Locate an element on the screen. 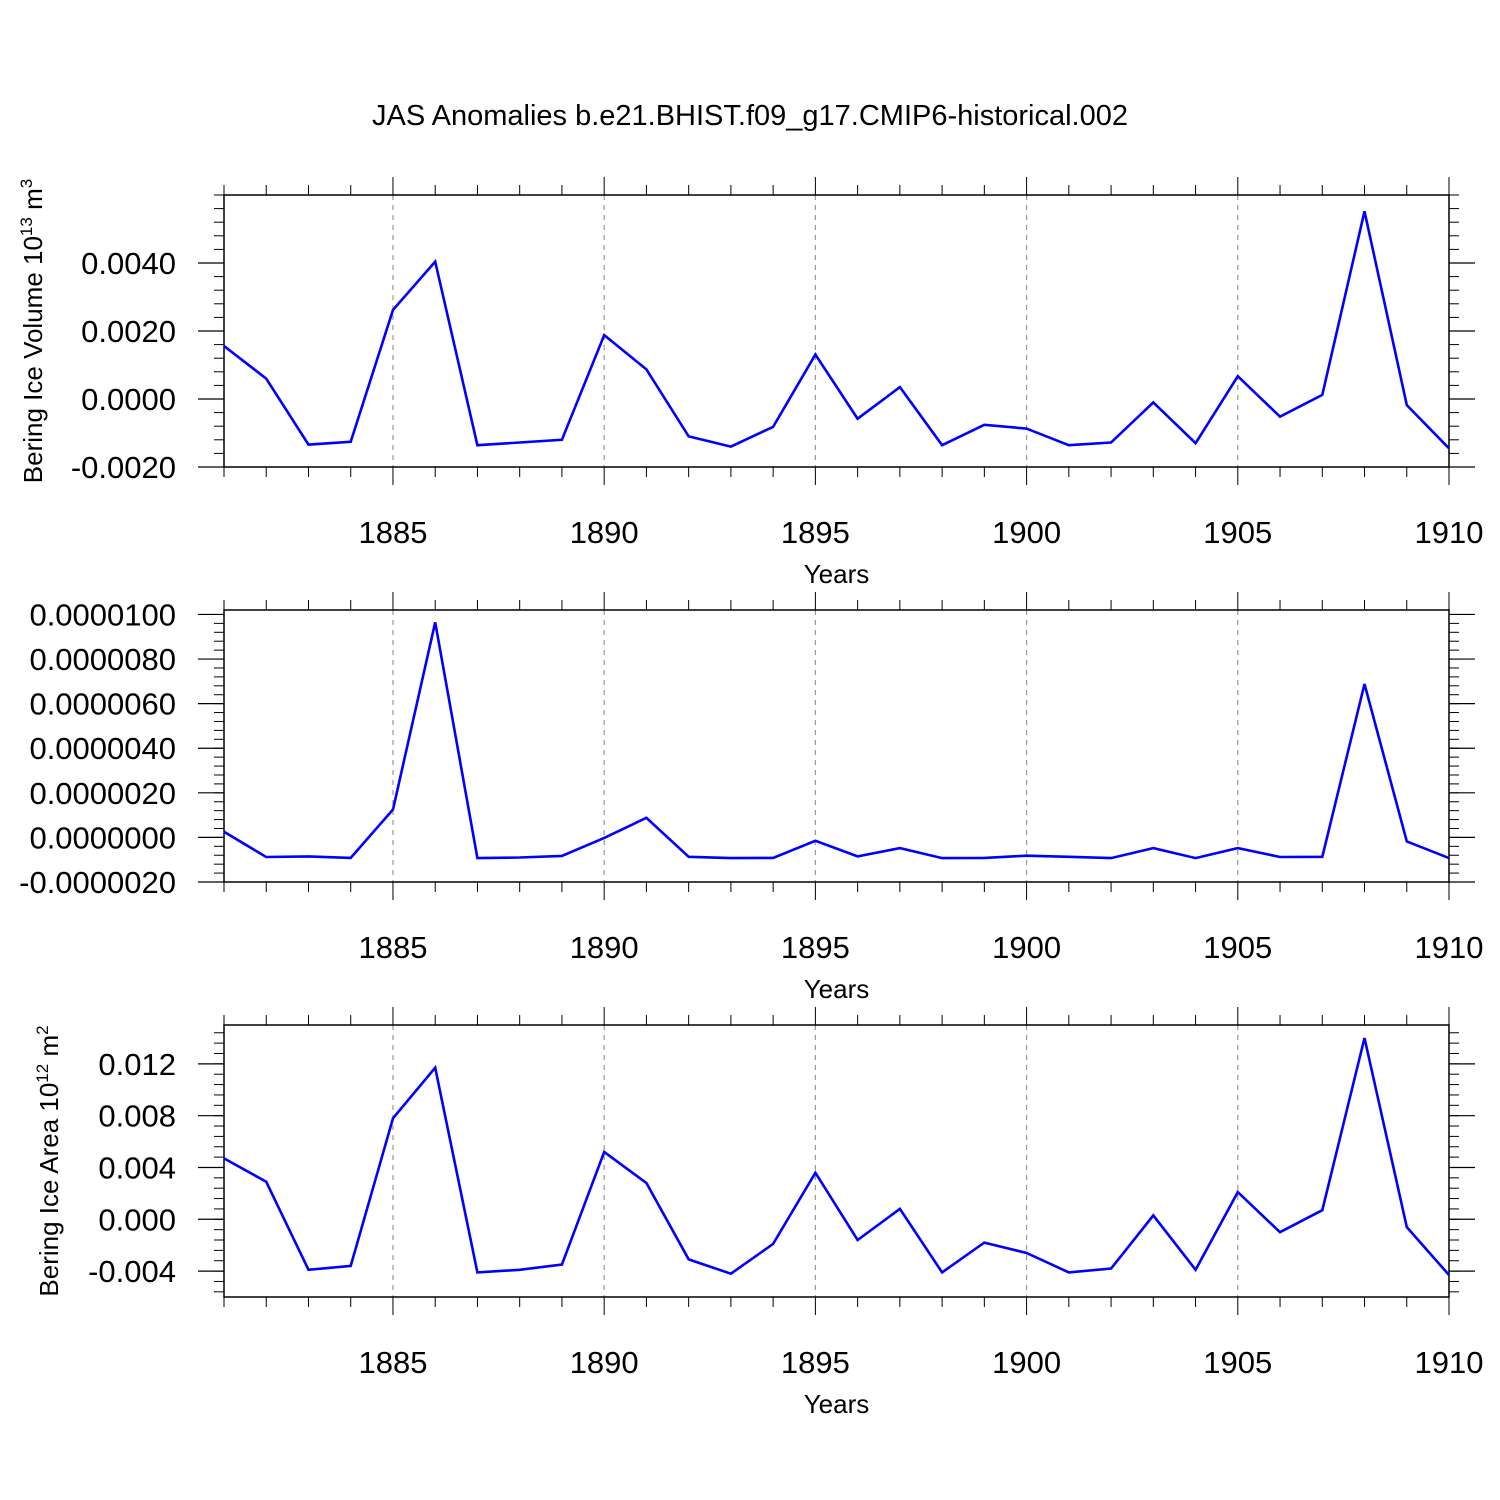 The height and width of the screenshot is (1500, 1500). y-tick-label: -0.0000020 is located at coordinates (97, 882).